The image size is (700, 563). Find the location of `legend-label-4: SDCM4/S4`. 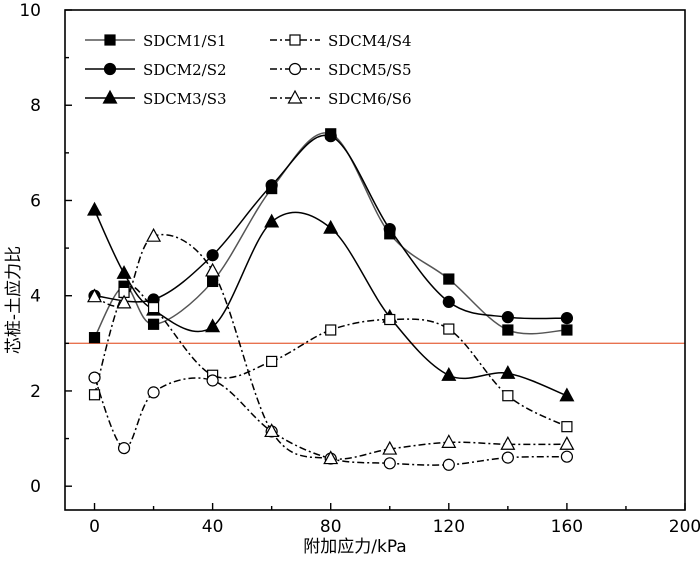

legend-label-4: SDCM4/S4 is located at coordinates (370, 41).